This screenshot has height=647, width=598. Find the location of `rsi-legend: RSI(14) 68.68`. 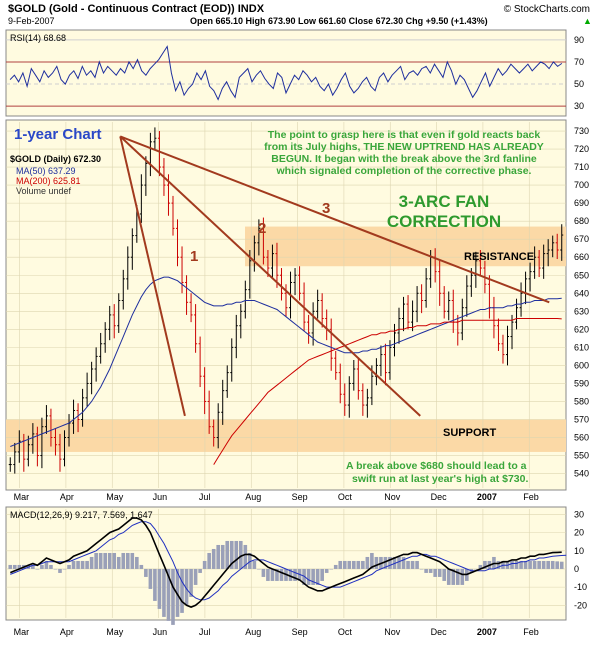

rsi-legend: RSI(14) 68.68 is located at coordinates (38, 38).